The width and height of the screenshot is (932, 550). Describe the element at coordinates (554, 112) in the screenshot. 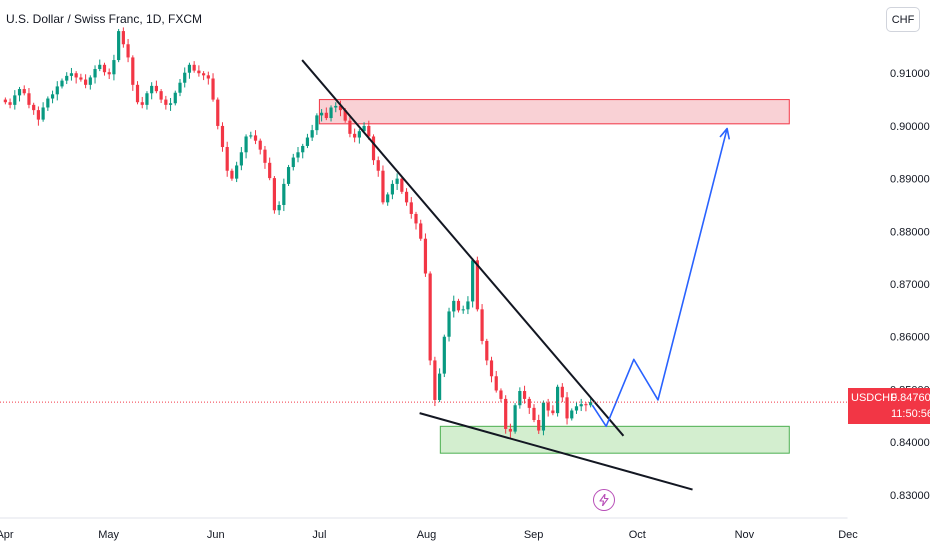

I see `resistance-zone` at that location.